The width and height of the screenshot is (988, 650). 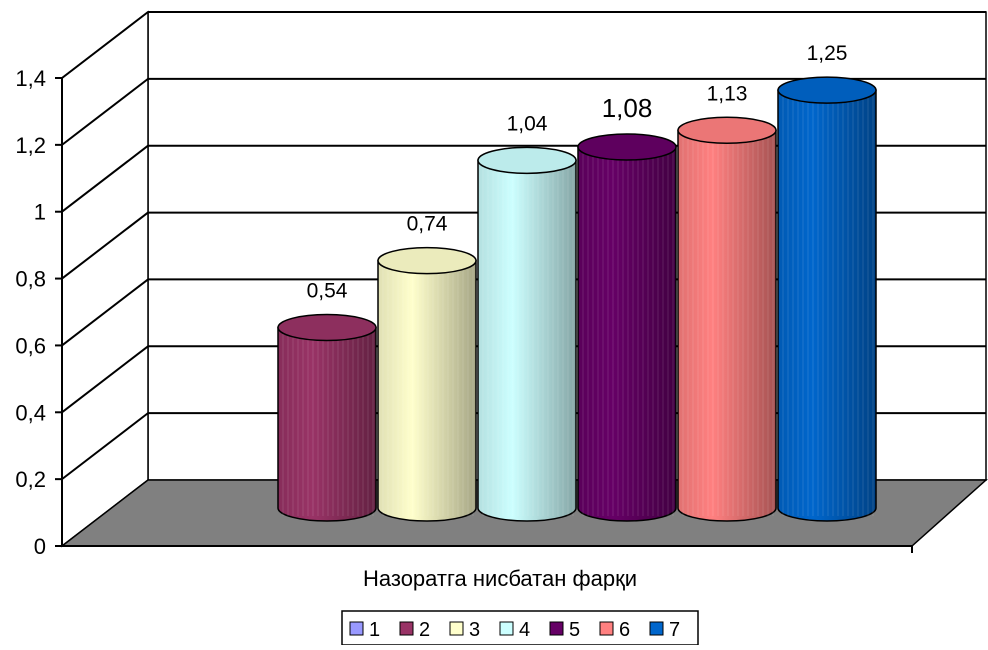 What do you see at coordinates (527, 123) in the screenshot?
I see `data-label: 1,04` at bounding box center [527, 123].